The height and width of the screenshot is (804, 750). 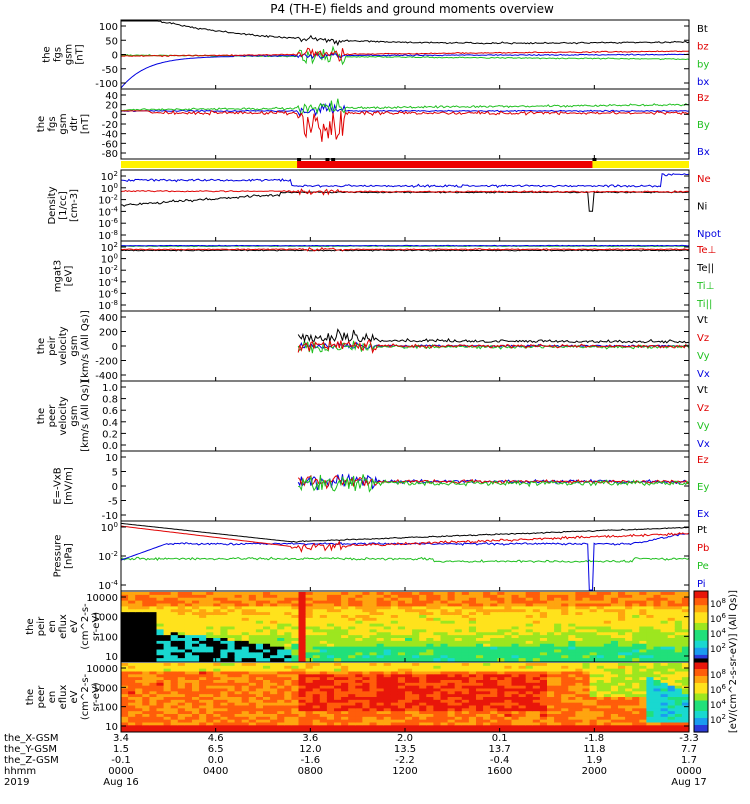 What do you see at coordinates (108, 318) in the screenshot?
I see `y-tick-label: 400` at bounding box center [108, 318].